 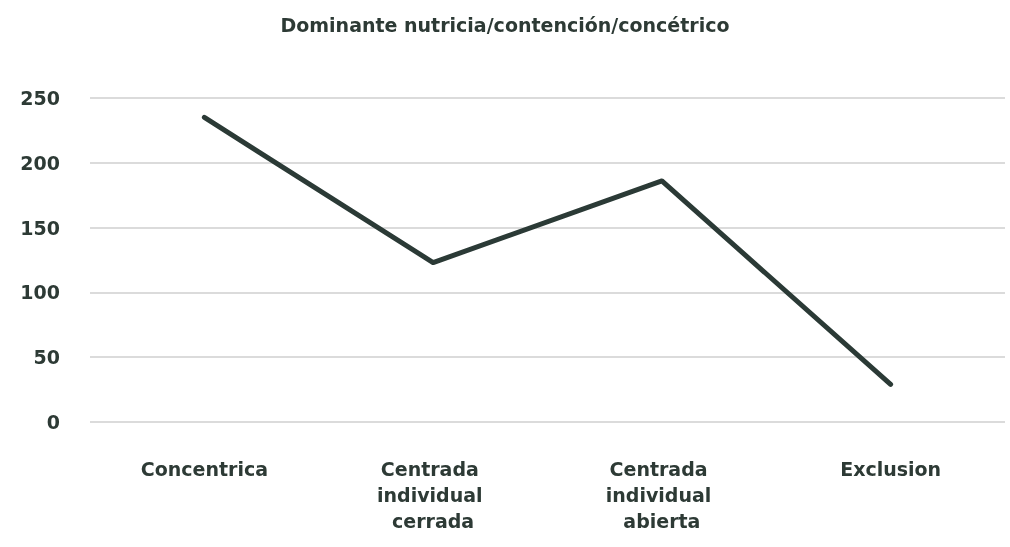 I want to click on x-tick-label: Exclusion, so click(x=891, y=469).